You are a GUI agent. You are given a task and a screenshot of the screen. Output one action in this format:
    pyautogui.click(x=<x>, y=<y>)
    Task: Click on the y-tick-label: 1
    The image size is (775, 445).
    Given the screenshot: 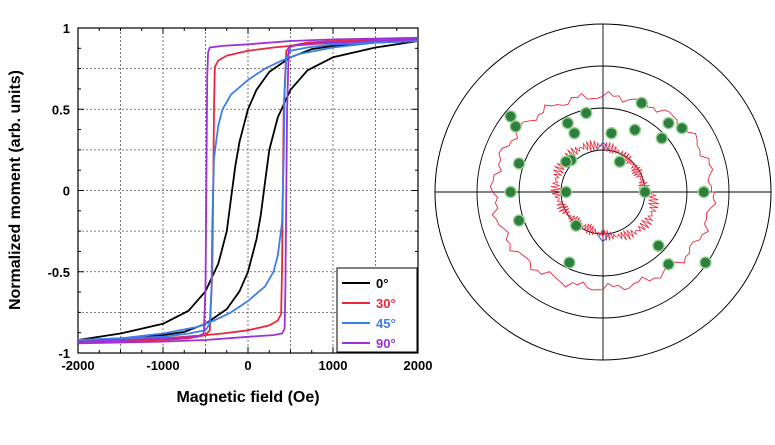 What is the action you would take?
    pyautogui.click(x=66, y=28)
    